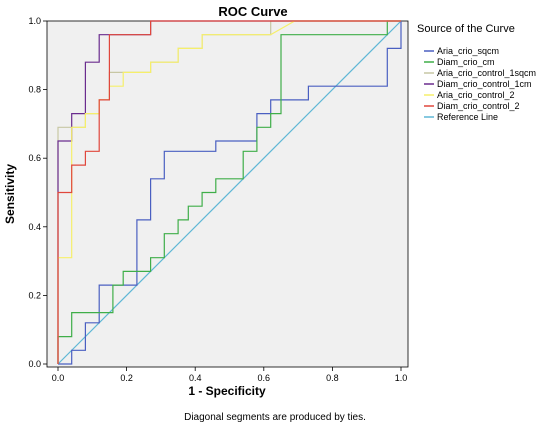  I want to click on x-tick-label: 0.0, so click(58, 378).